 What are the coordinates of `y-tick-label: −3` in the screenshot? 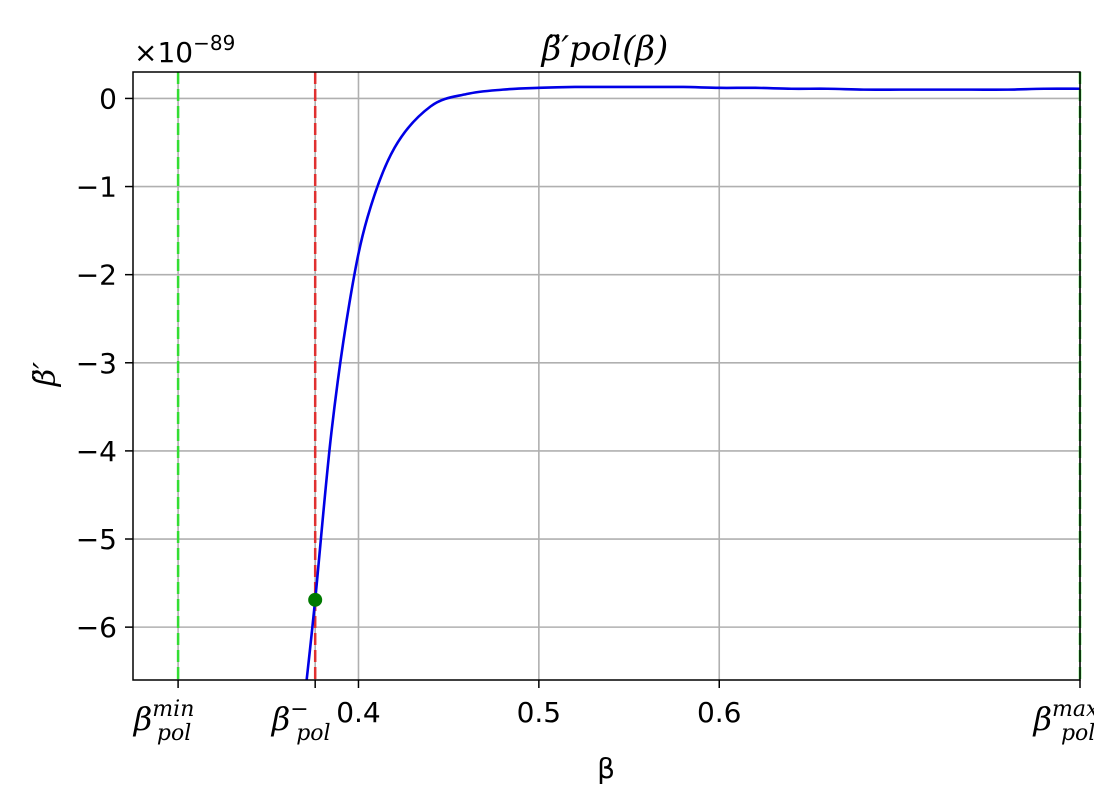 It's located at (96, 363).